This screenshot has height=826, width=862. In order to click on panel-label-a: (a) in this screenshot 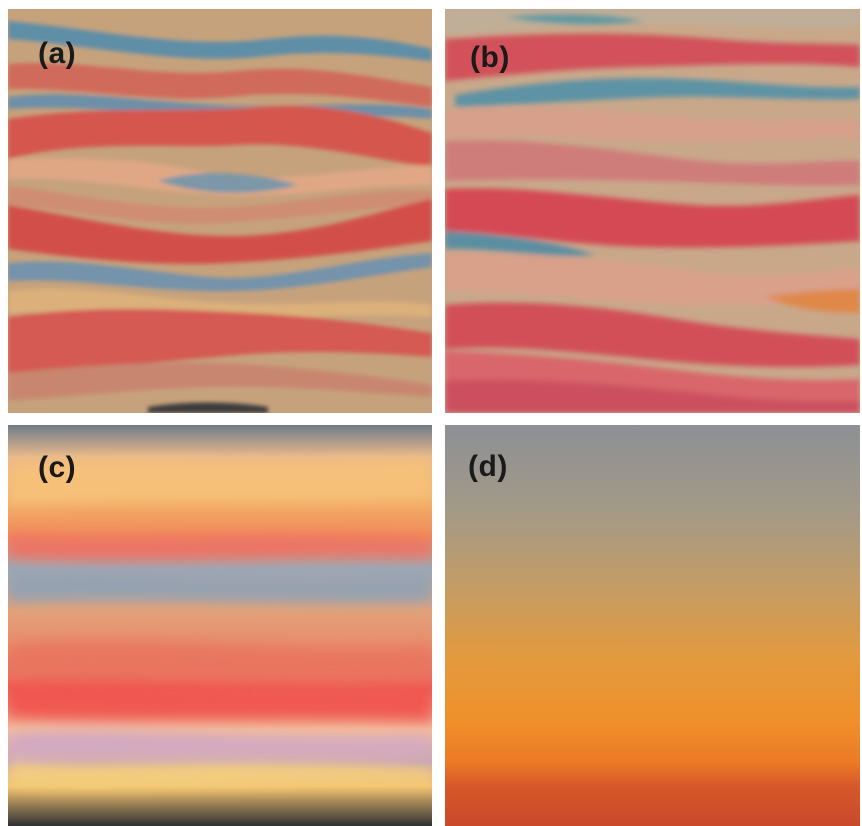, I will do `click(57, 53)`.